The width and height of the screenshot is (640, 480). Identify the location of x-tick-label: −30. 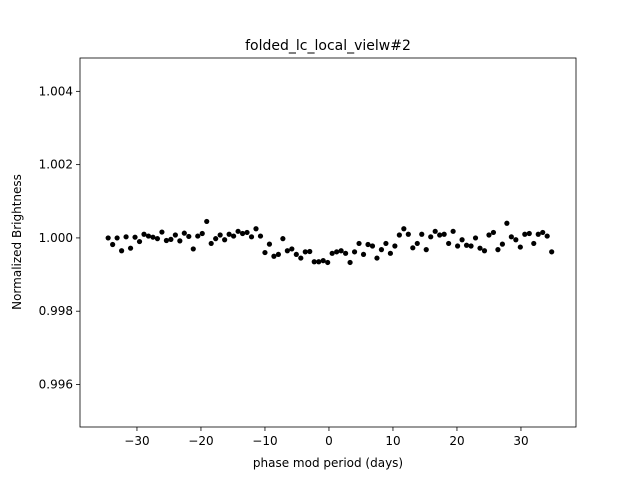
(136, 441).